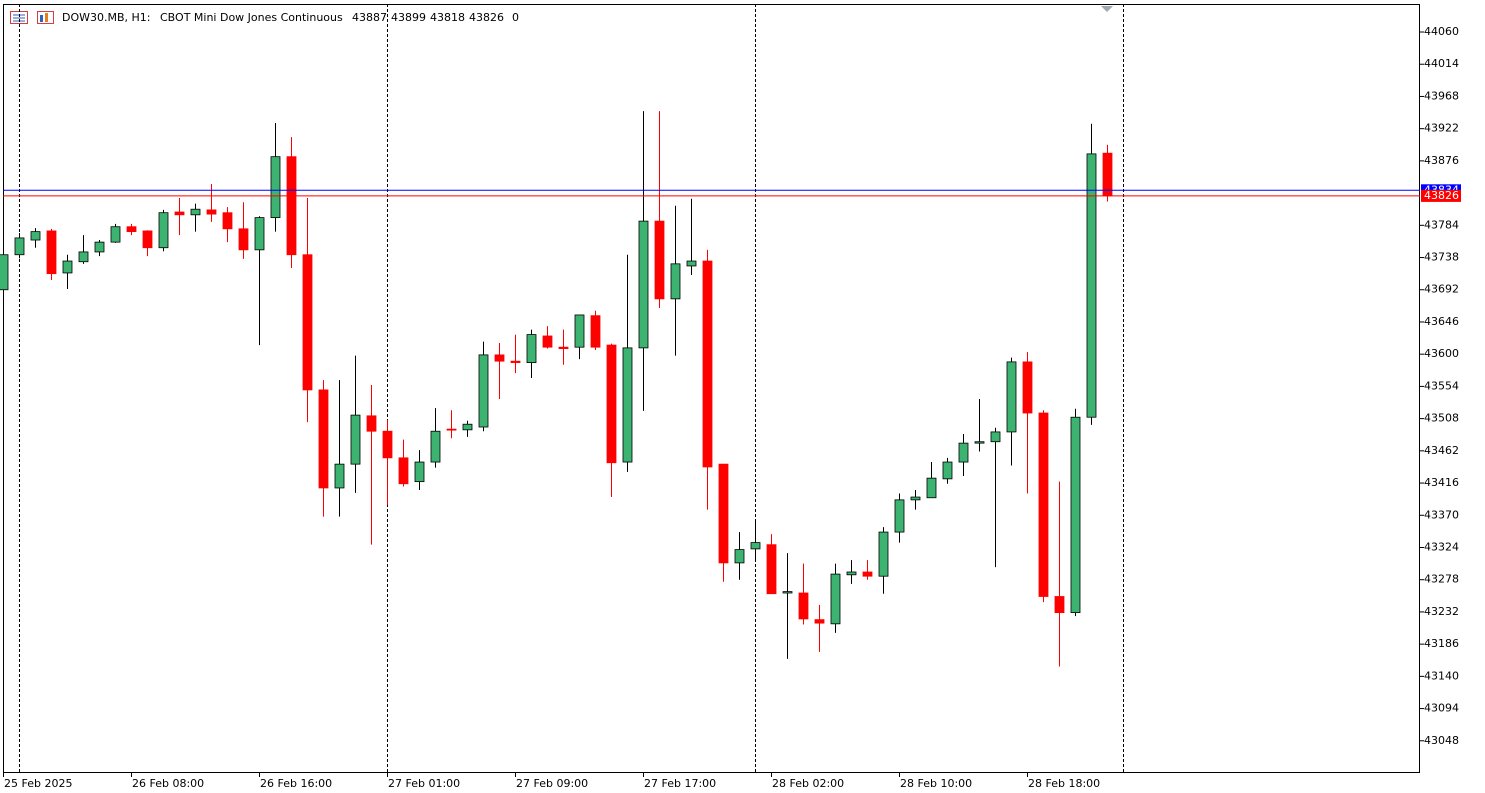  I want to click on description: CBOT Mini Dow Jones Continuous, so click(251, 17).